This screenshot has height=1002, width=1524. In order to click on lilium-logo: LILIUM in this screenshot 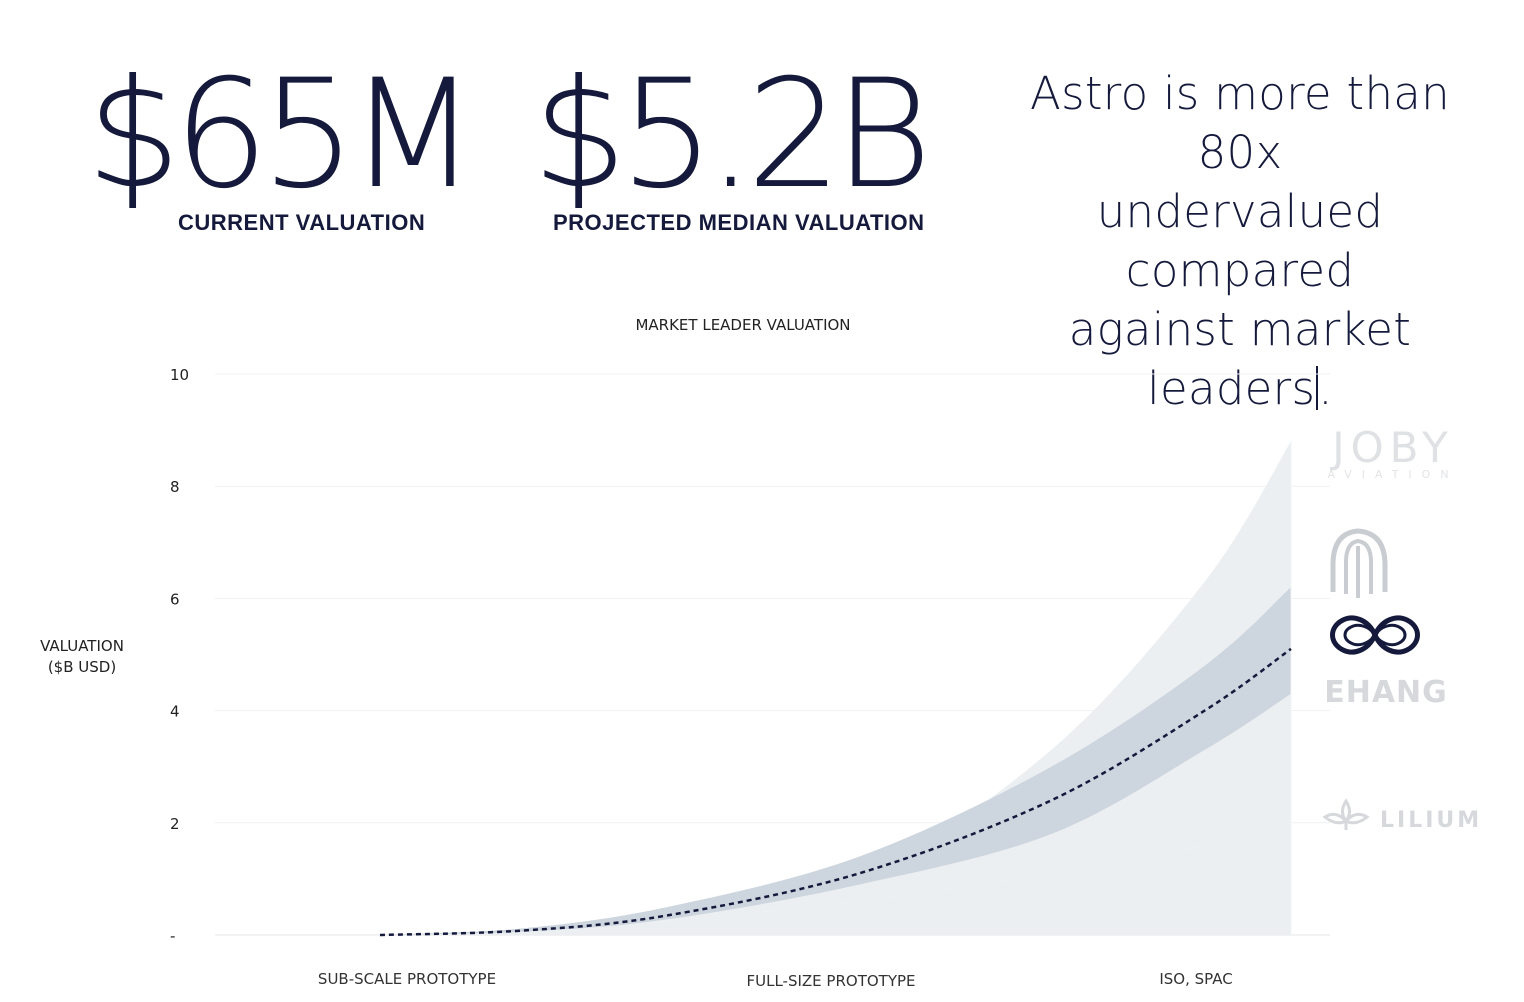, I will do `click(1402, 815)`.